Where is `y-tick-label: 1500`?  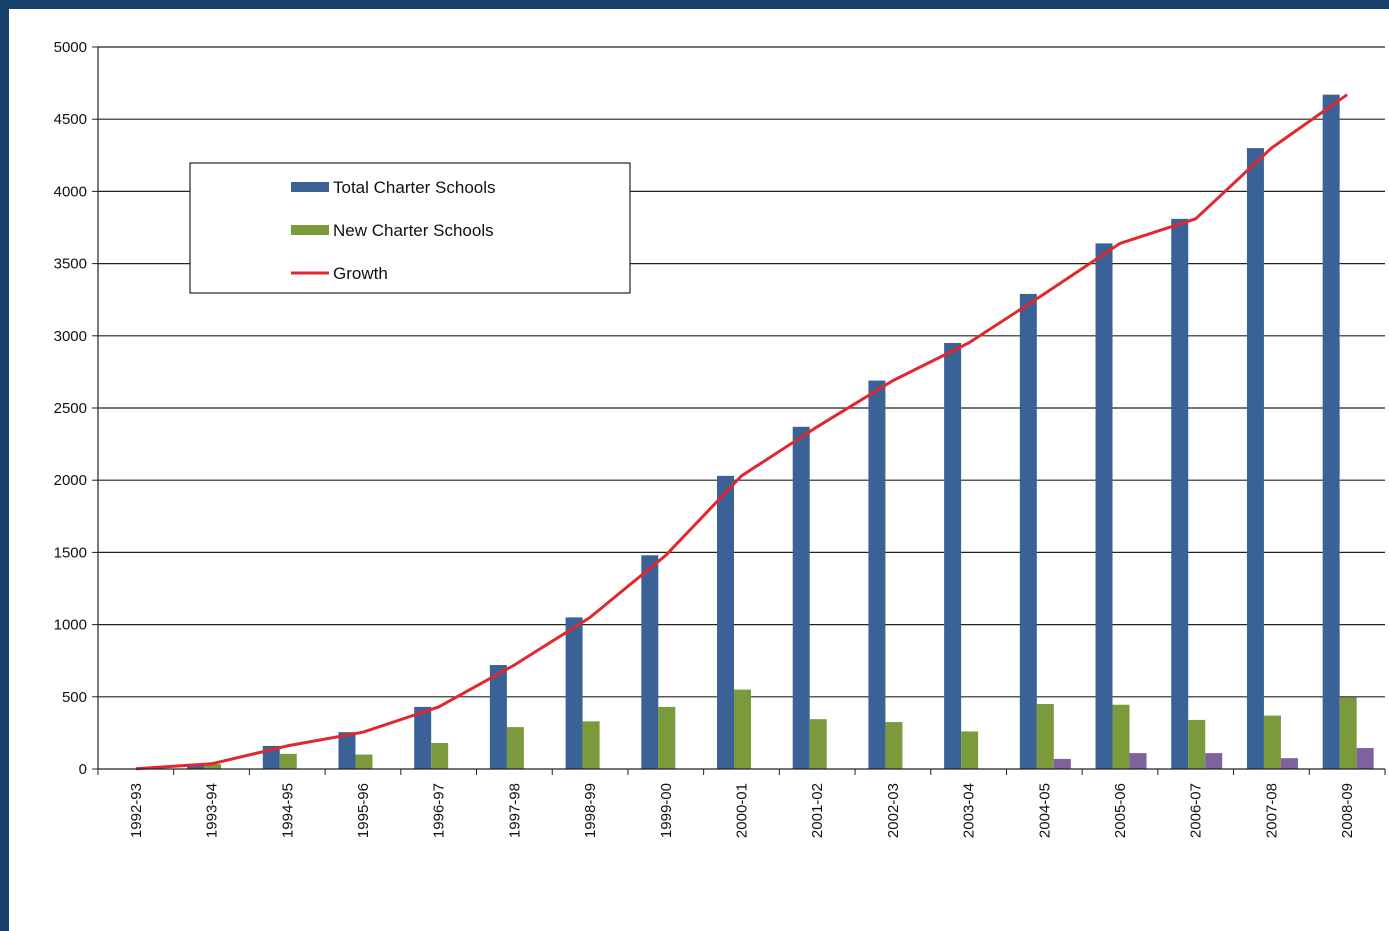 y-tick-label: 1500 is located at coordinates (70, 552).